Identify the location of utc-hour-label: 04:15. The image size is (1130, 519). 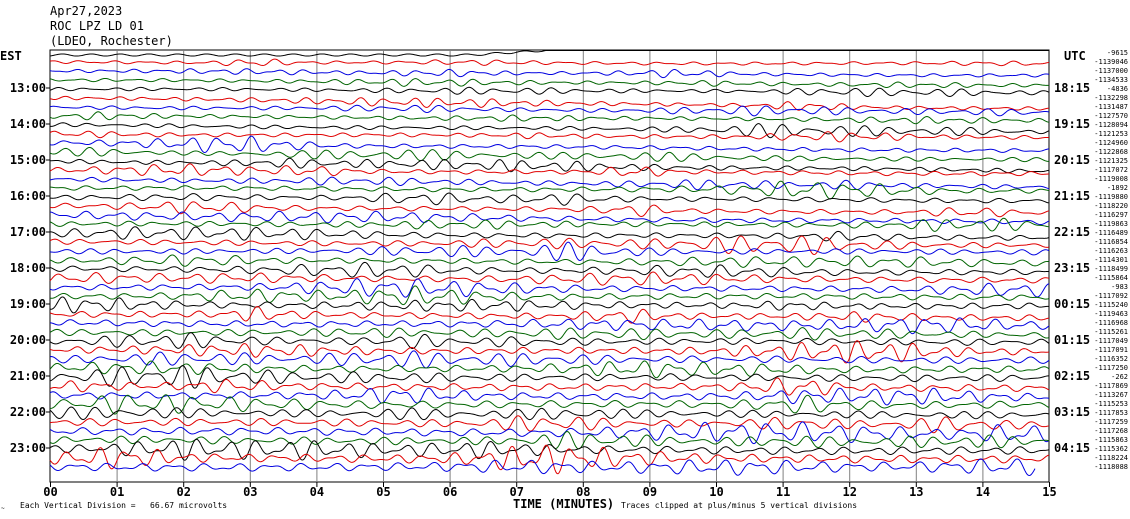
(1072, 448).